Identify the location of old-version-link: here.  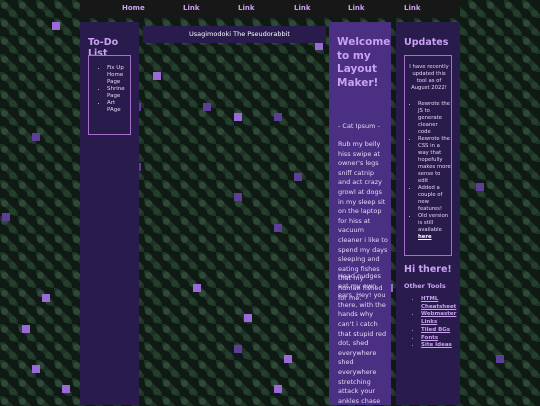
(425, 237).